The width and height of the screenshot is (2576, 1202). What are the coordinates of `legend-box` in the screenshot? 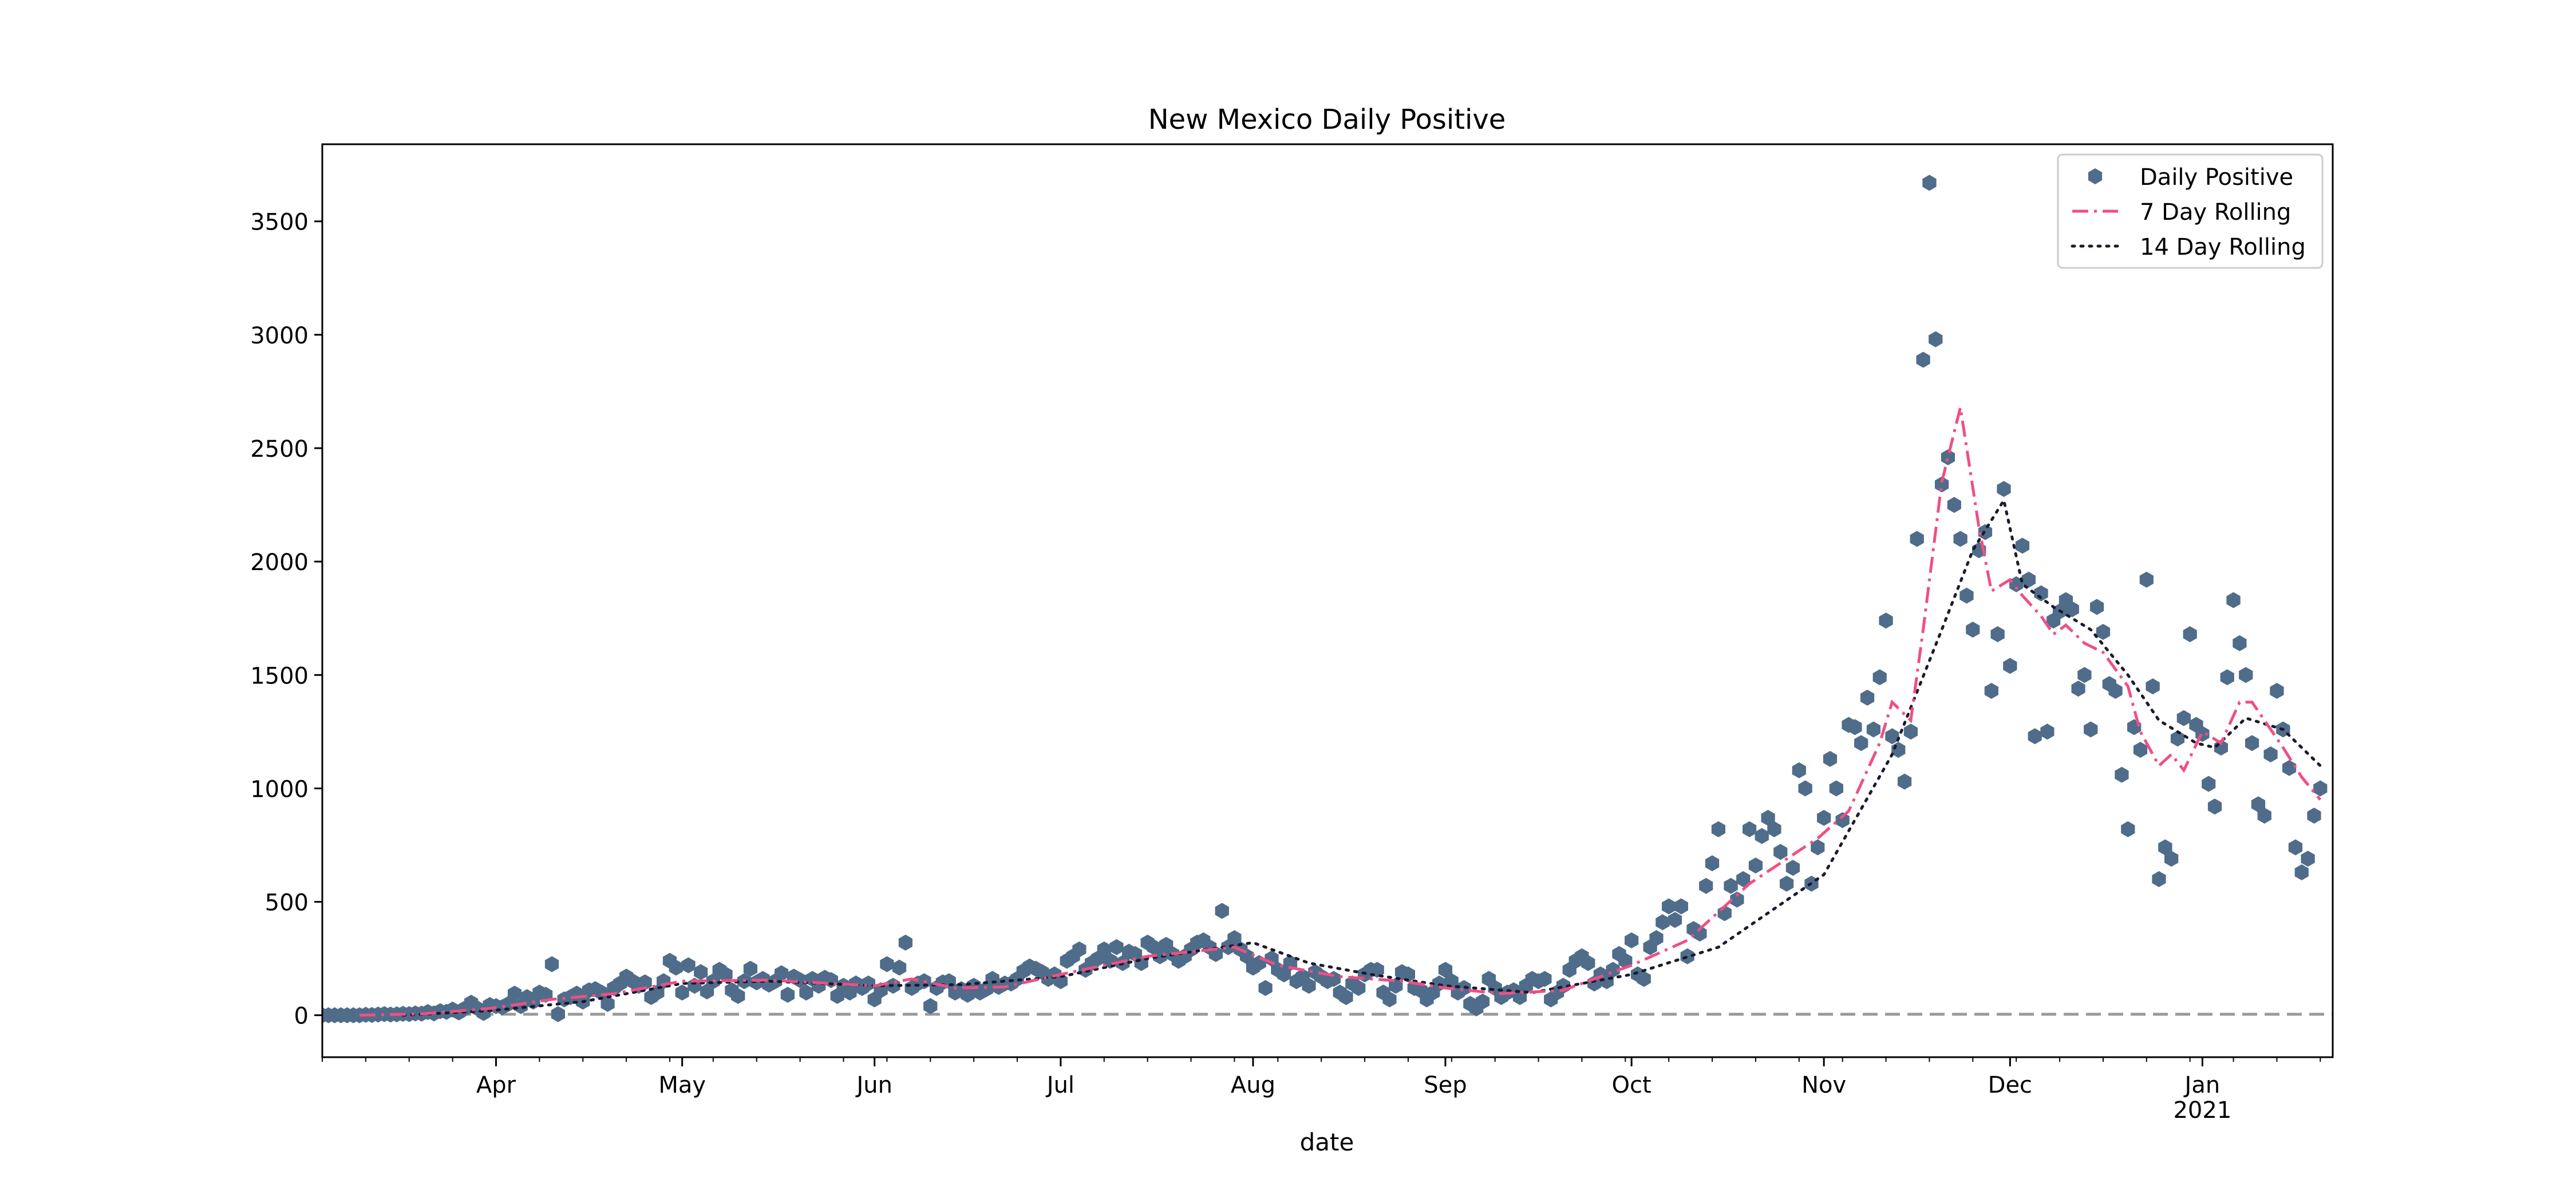 It's located at (2190, 211).